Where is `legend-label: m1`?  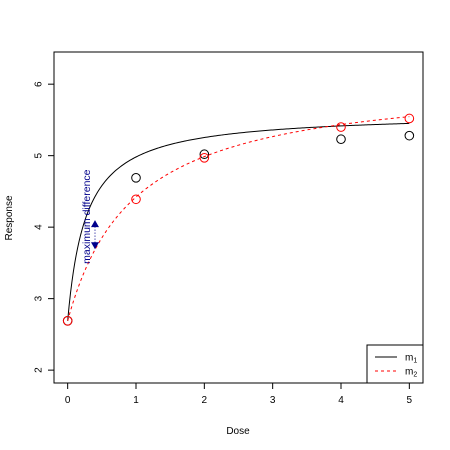 legend-label: m1 is located at coordinates (411, 359).